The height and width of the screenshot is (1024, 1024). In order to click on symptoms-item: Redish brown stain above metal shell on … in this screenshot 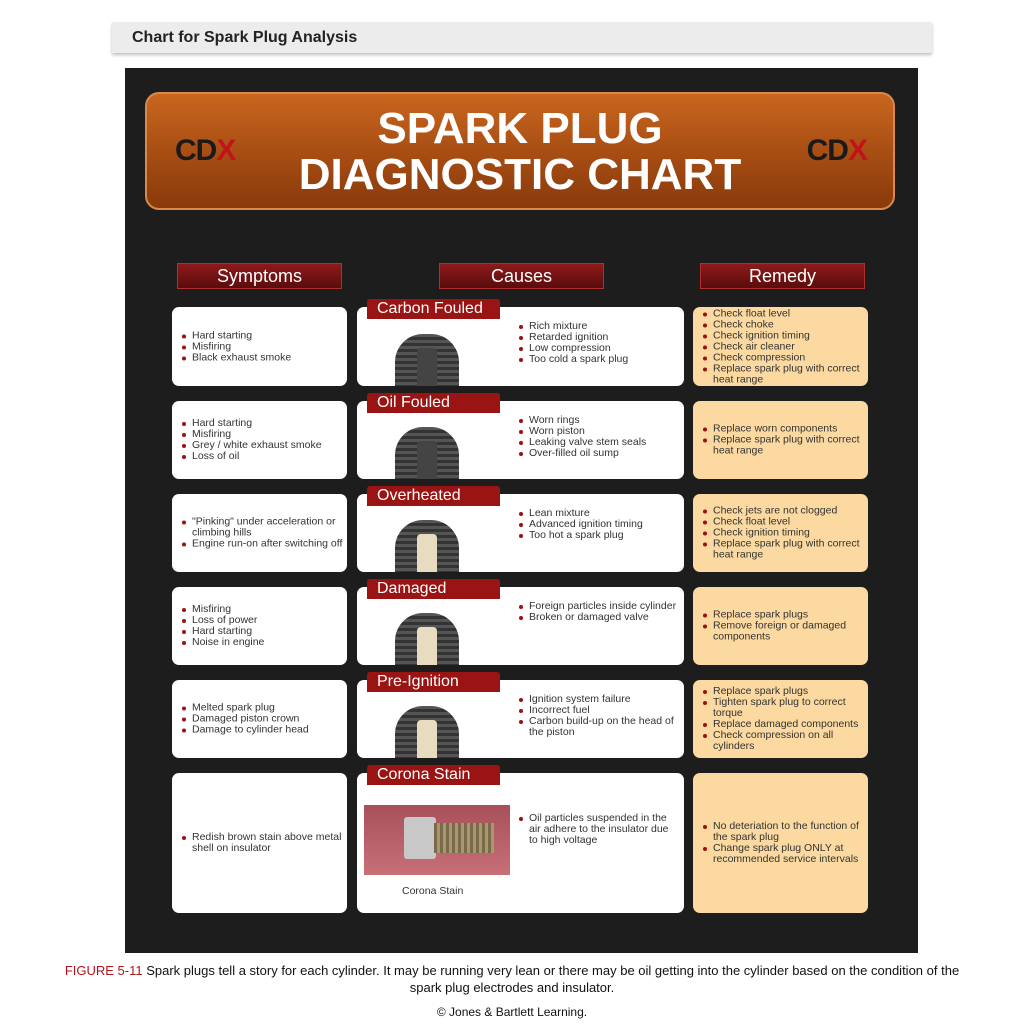, I will do `click(260, 843)`.